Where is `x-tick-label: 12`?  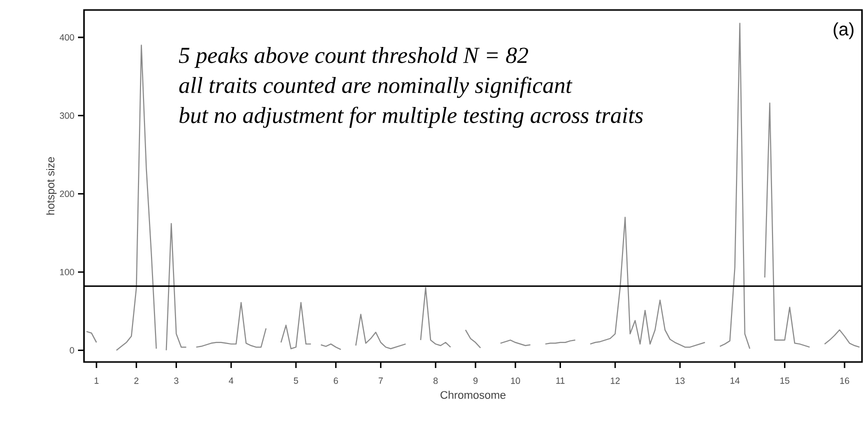
x-tick-label: 12 is located at coordinates (615, 381).